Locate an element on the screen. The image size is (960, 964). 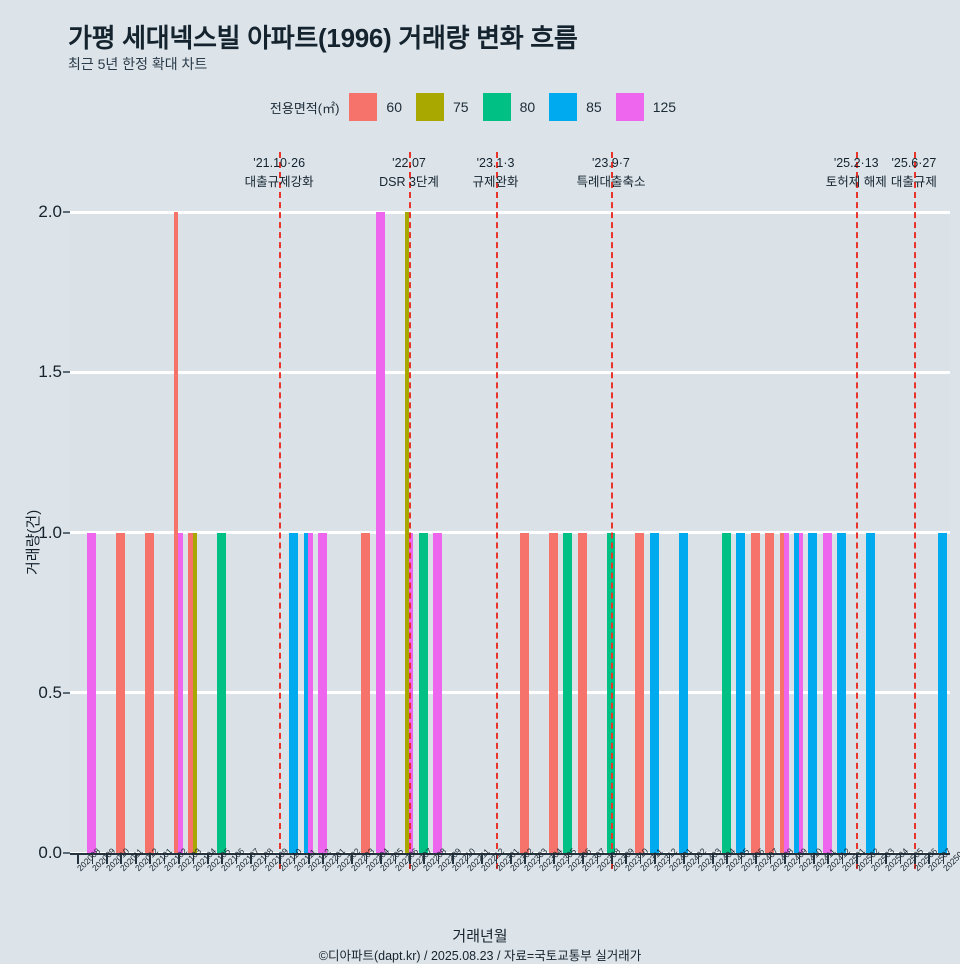
event-label-202506: '25.6·27 대출규제 is located at coordinates (914, 173).